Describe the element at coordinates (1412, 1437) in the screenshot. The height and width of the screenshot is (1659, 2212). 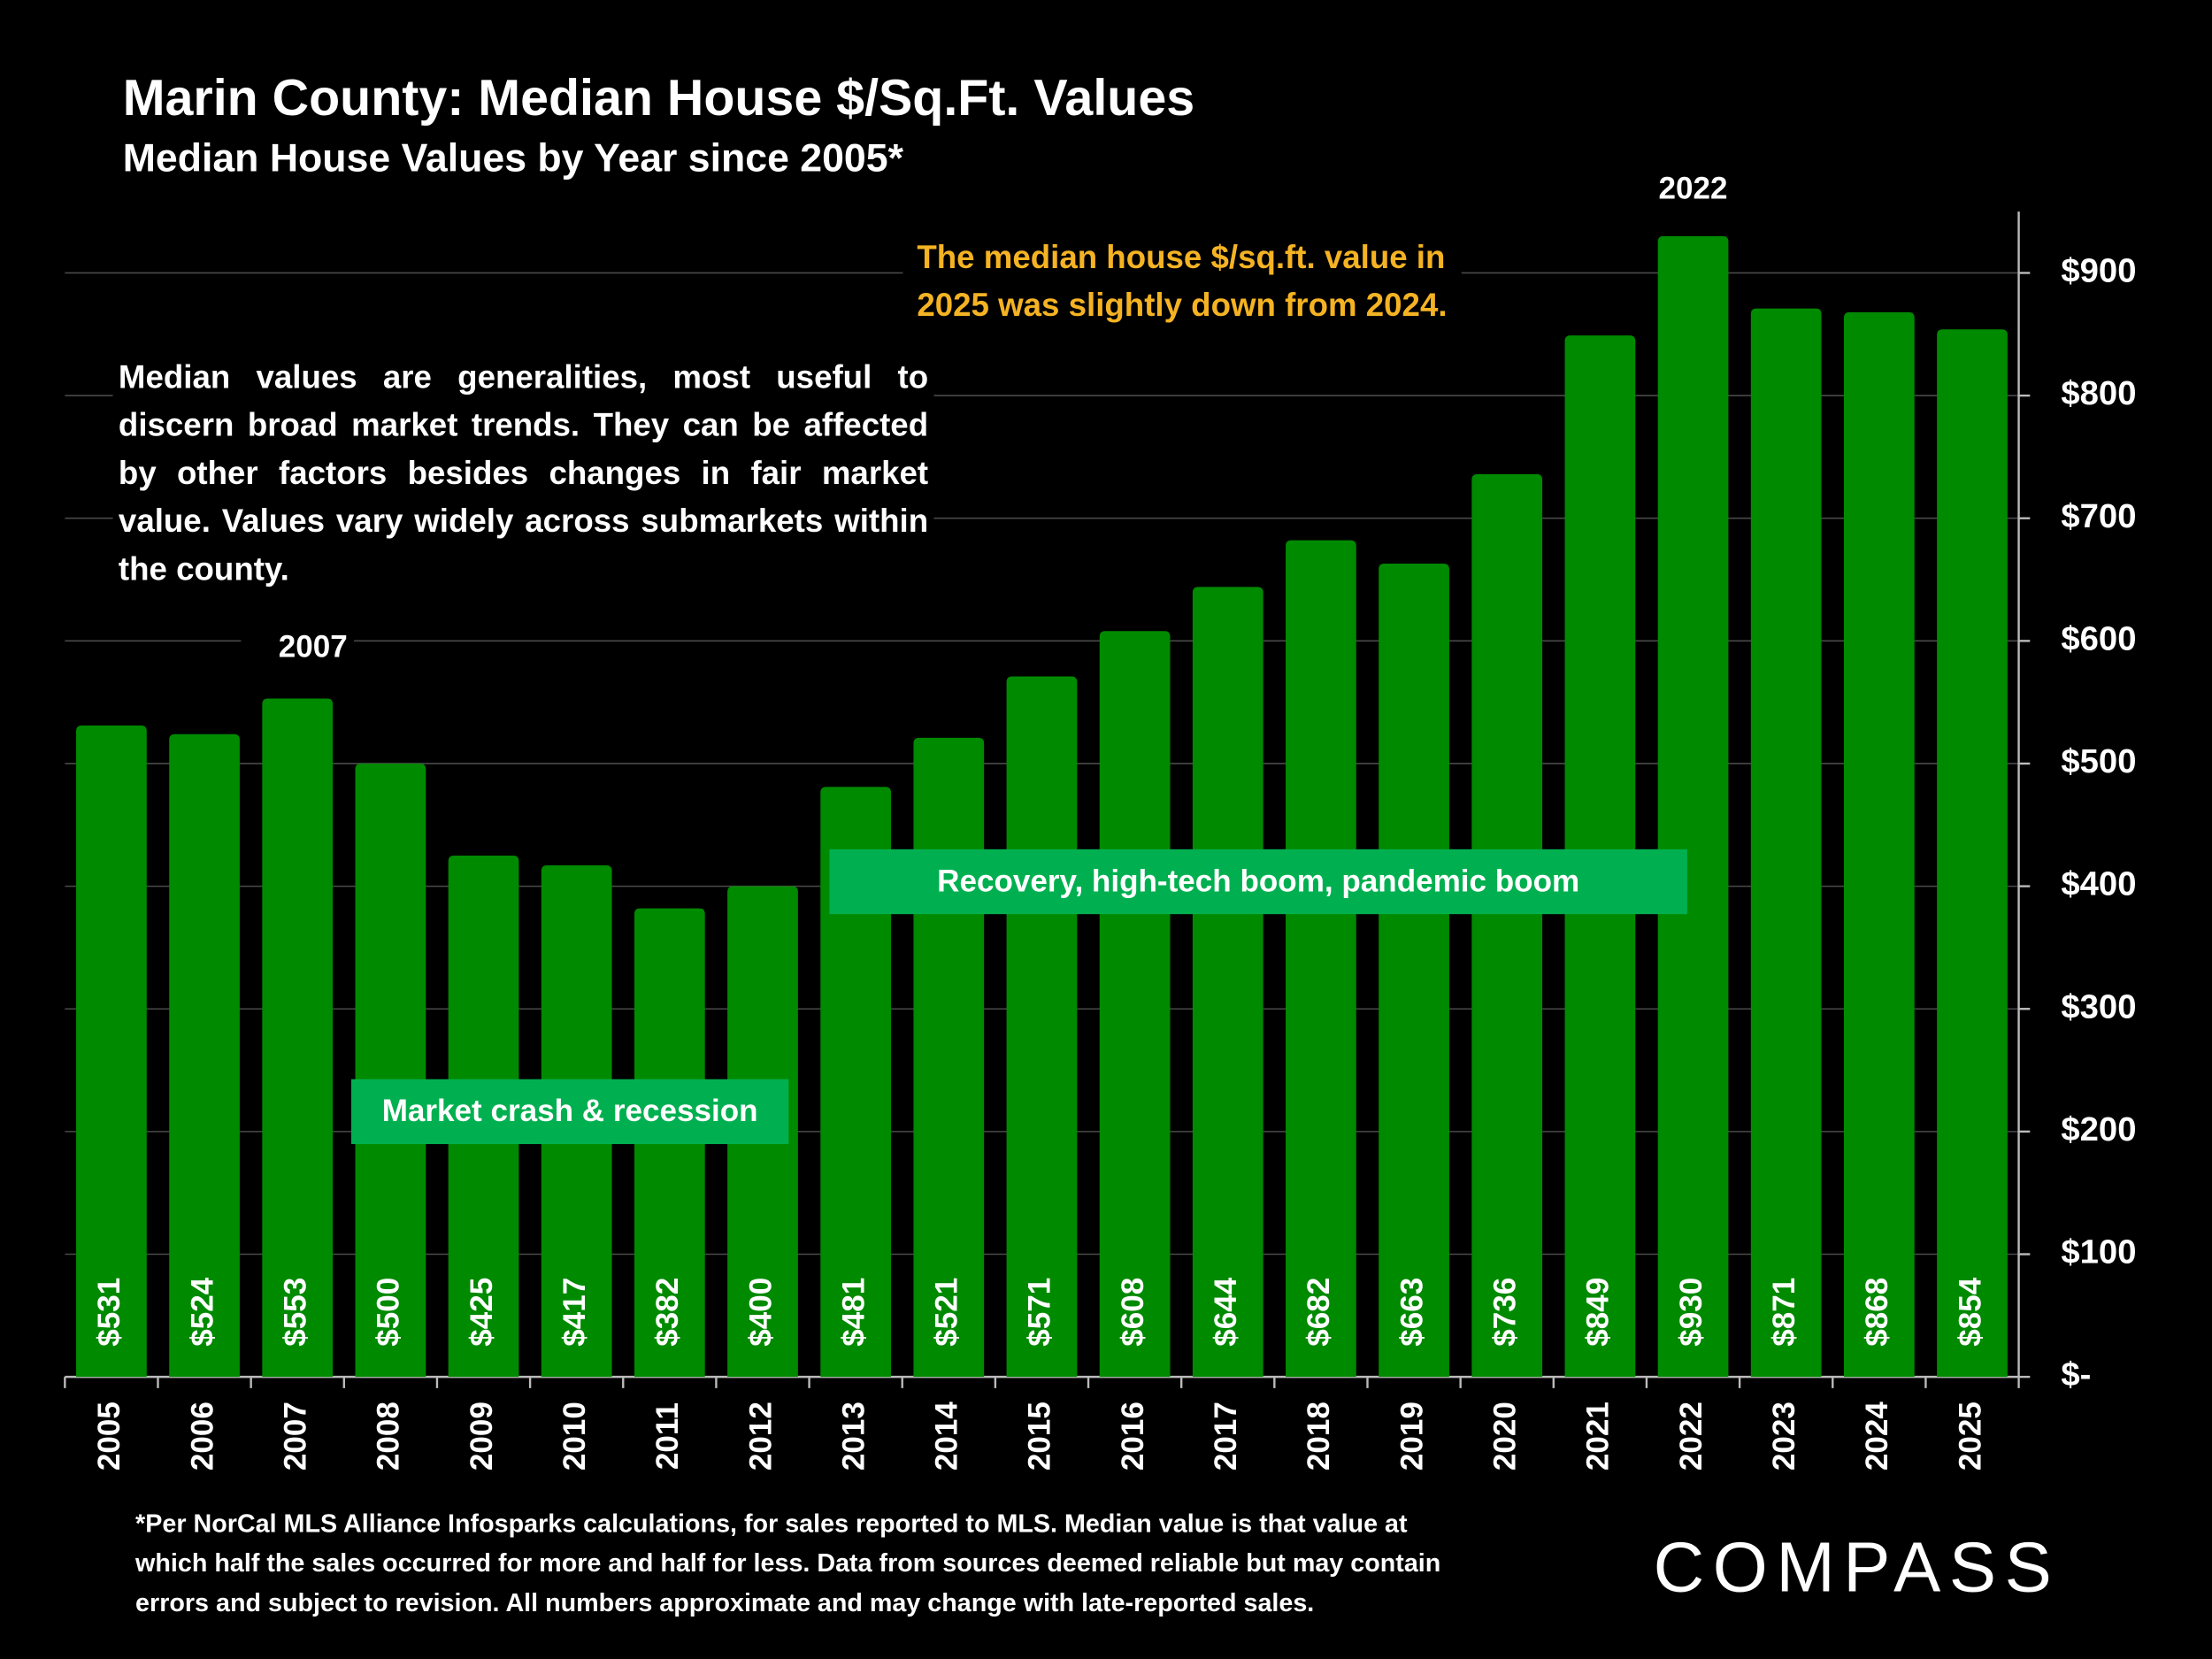
I see `x-tick-label: 2019` at that location.